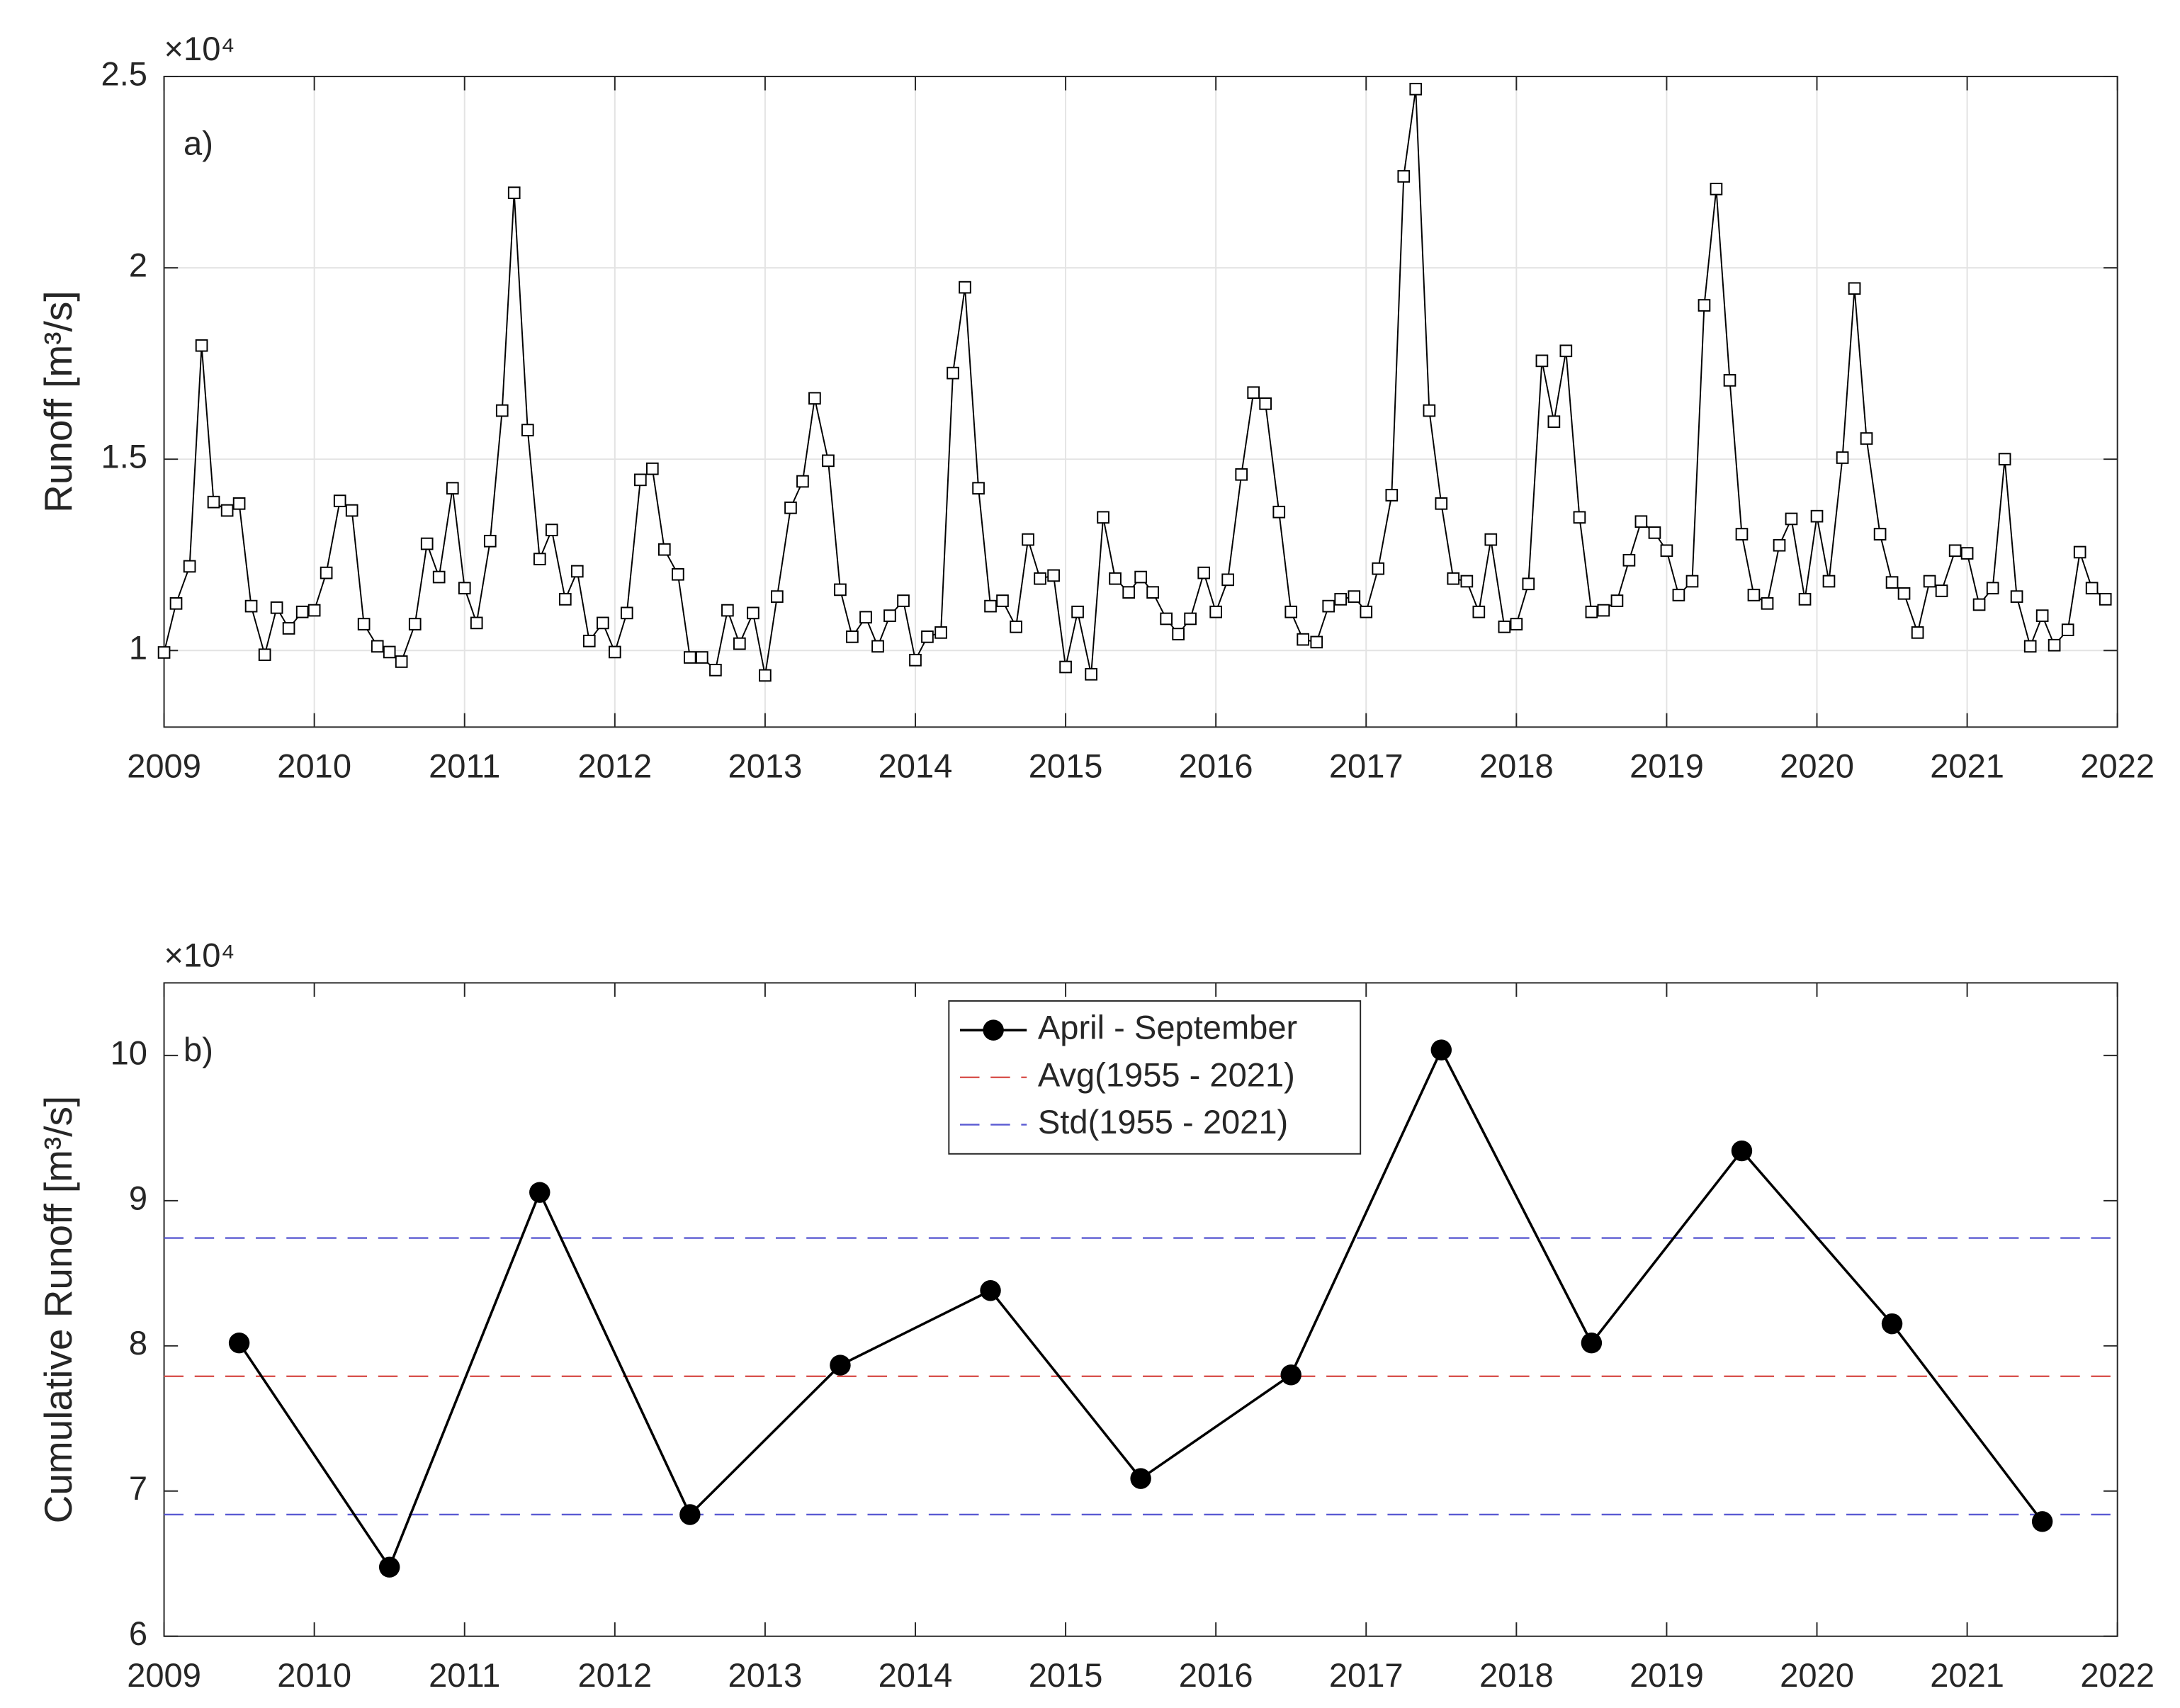  What do you see at coordinates (916, 766) in the screenshot?
I see `x-tick-label: 2014` at bounding box center [916, 766].